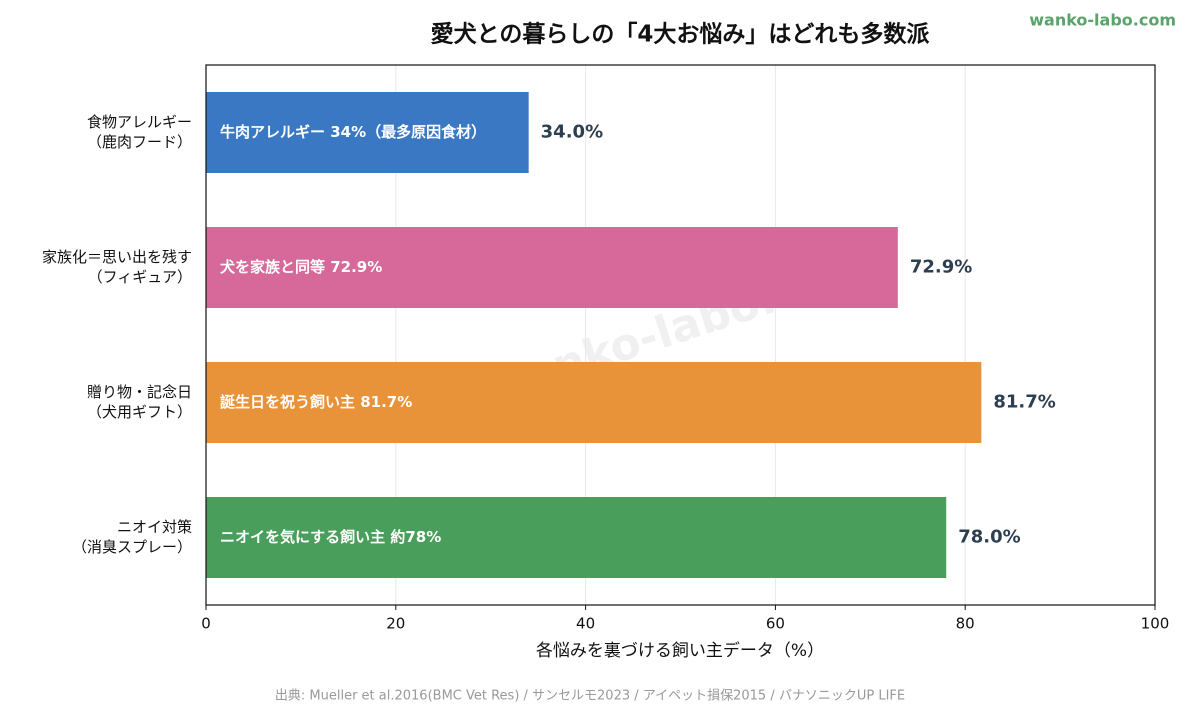 This screenshot has width=1190, height=716. I want to click on y-tick-label: （消臭スプレー）, so click(132, 547).